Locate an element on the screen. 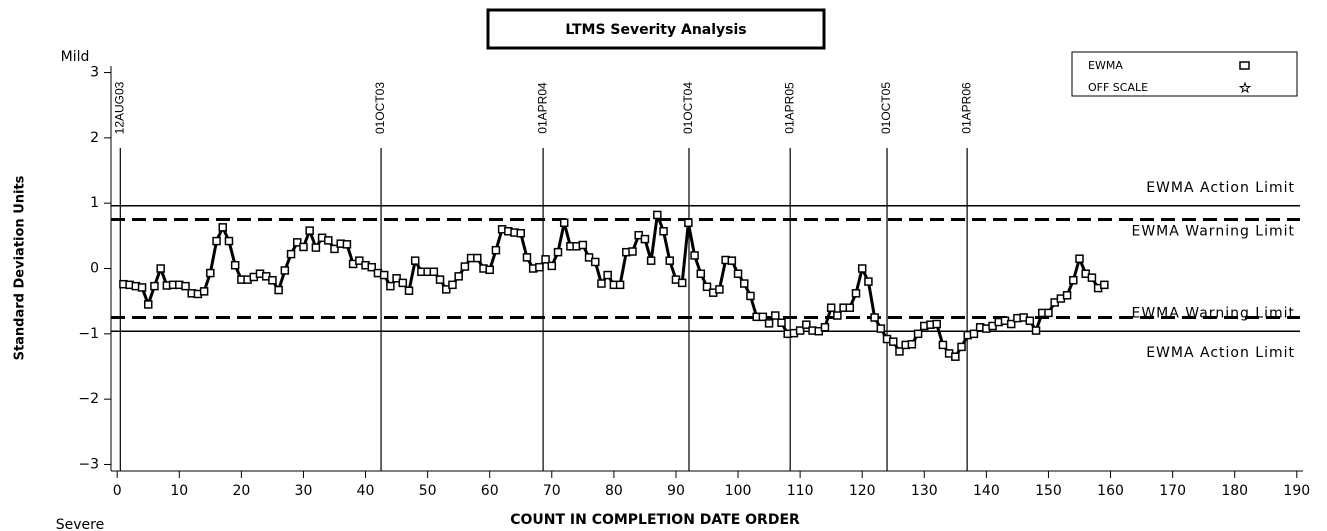 The width and height of the screenshot is (1327, 531). y-tick-label: 0 is located at coordinates (94, 269).